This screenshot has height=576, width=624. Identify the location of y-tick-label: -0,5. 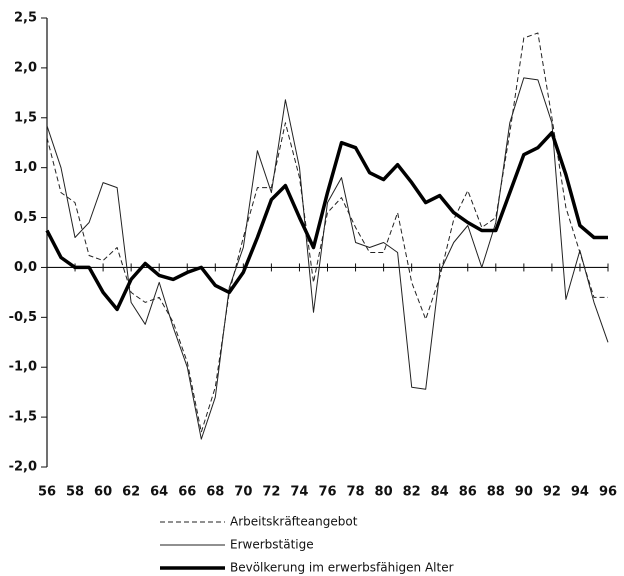
(23, 317).